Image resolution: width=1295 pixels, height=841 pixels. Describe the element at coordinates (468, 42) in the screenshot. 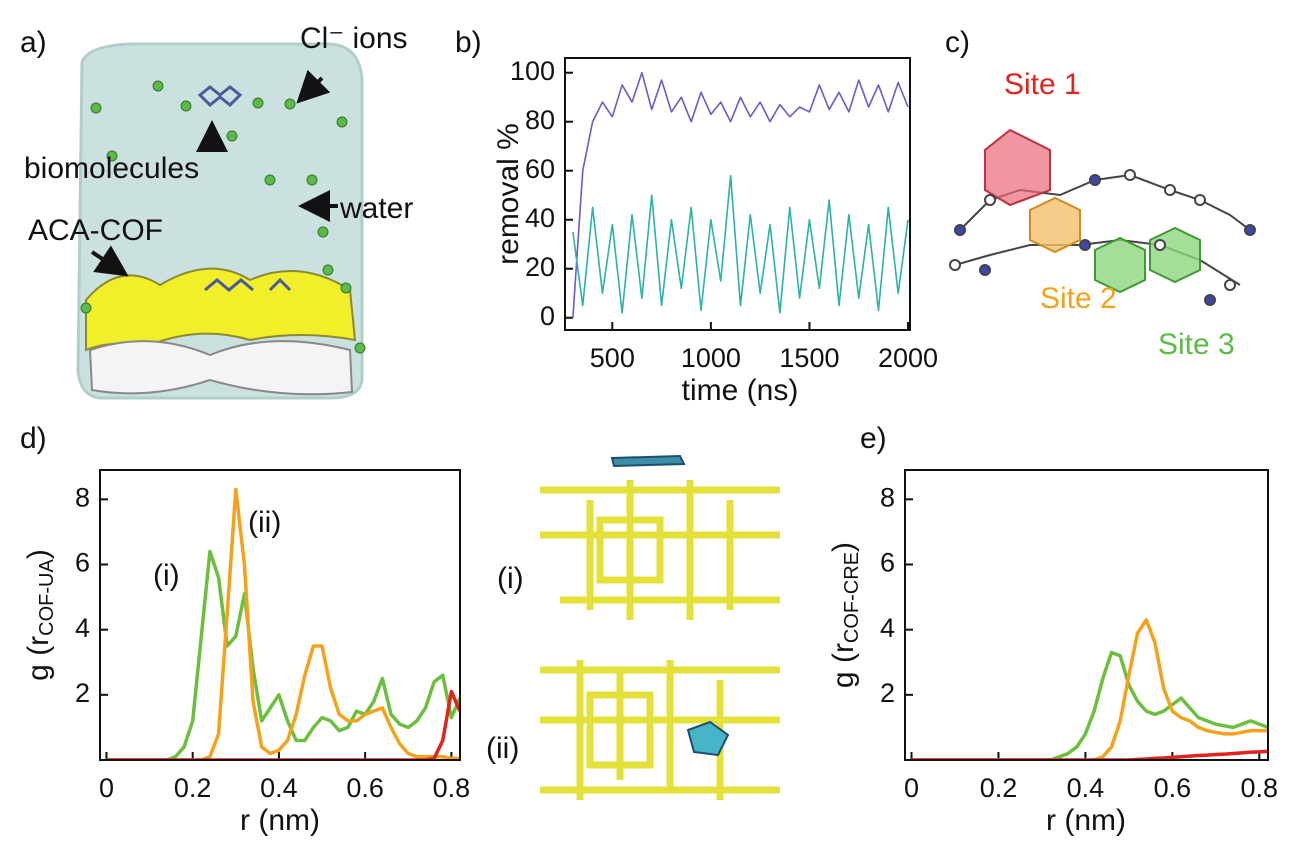

I see `panel-label: b)` at that location.